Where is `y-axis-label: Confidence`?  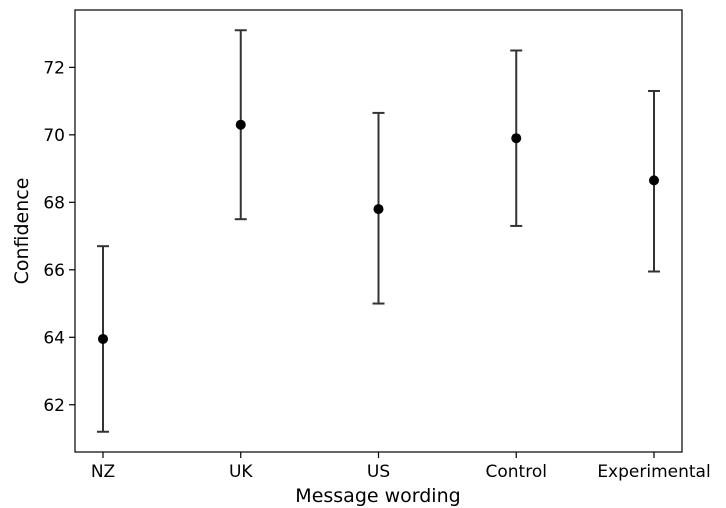 y-axis-label: Confidence is located at coordinates (22, 231).